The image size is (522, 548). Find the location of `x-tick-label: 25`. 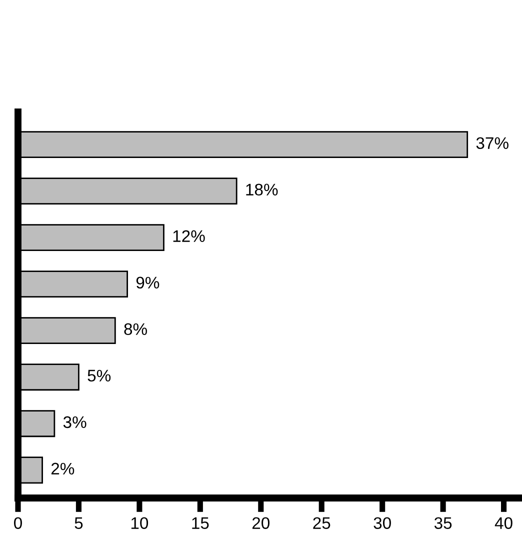

x-tick-label: 25 is located at coordinates (321, 523).